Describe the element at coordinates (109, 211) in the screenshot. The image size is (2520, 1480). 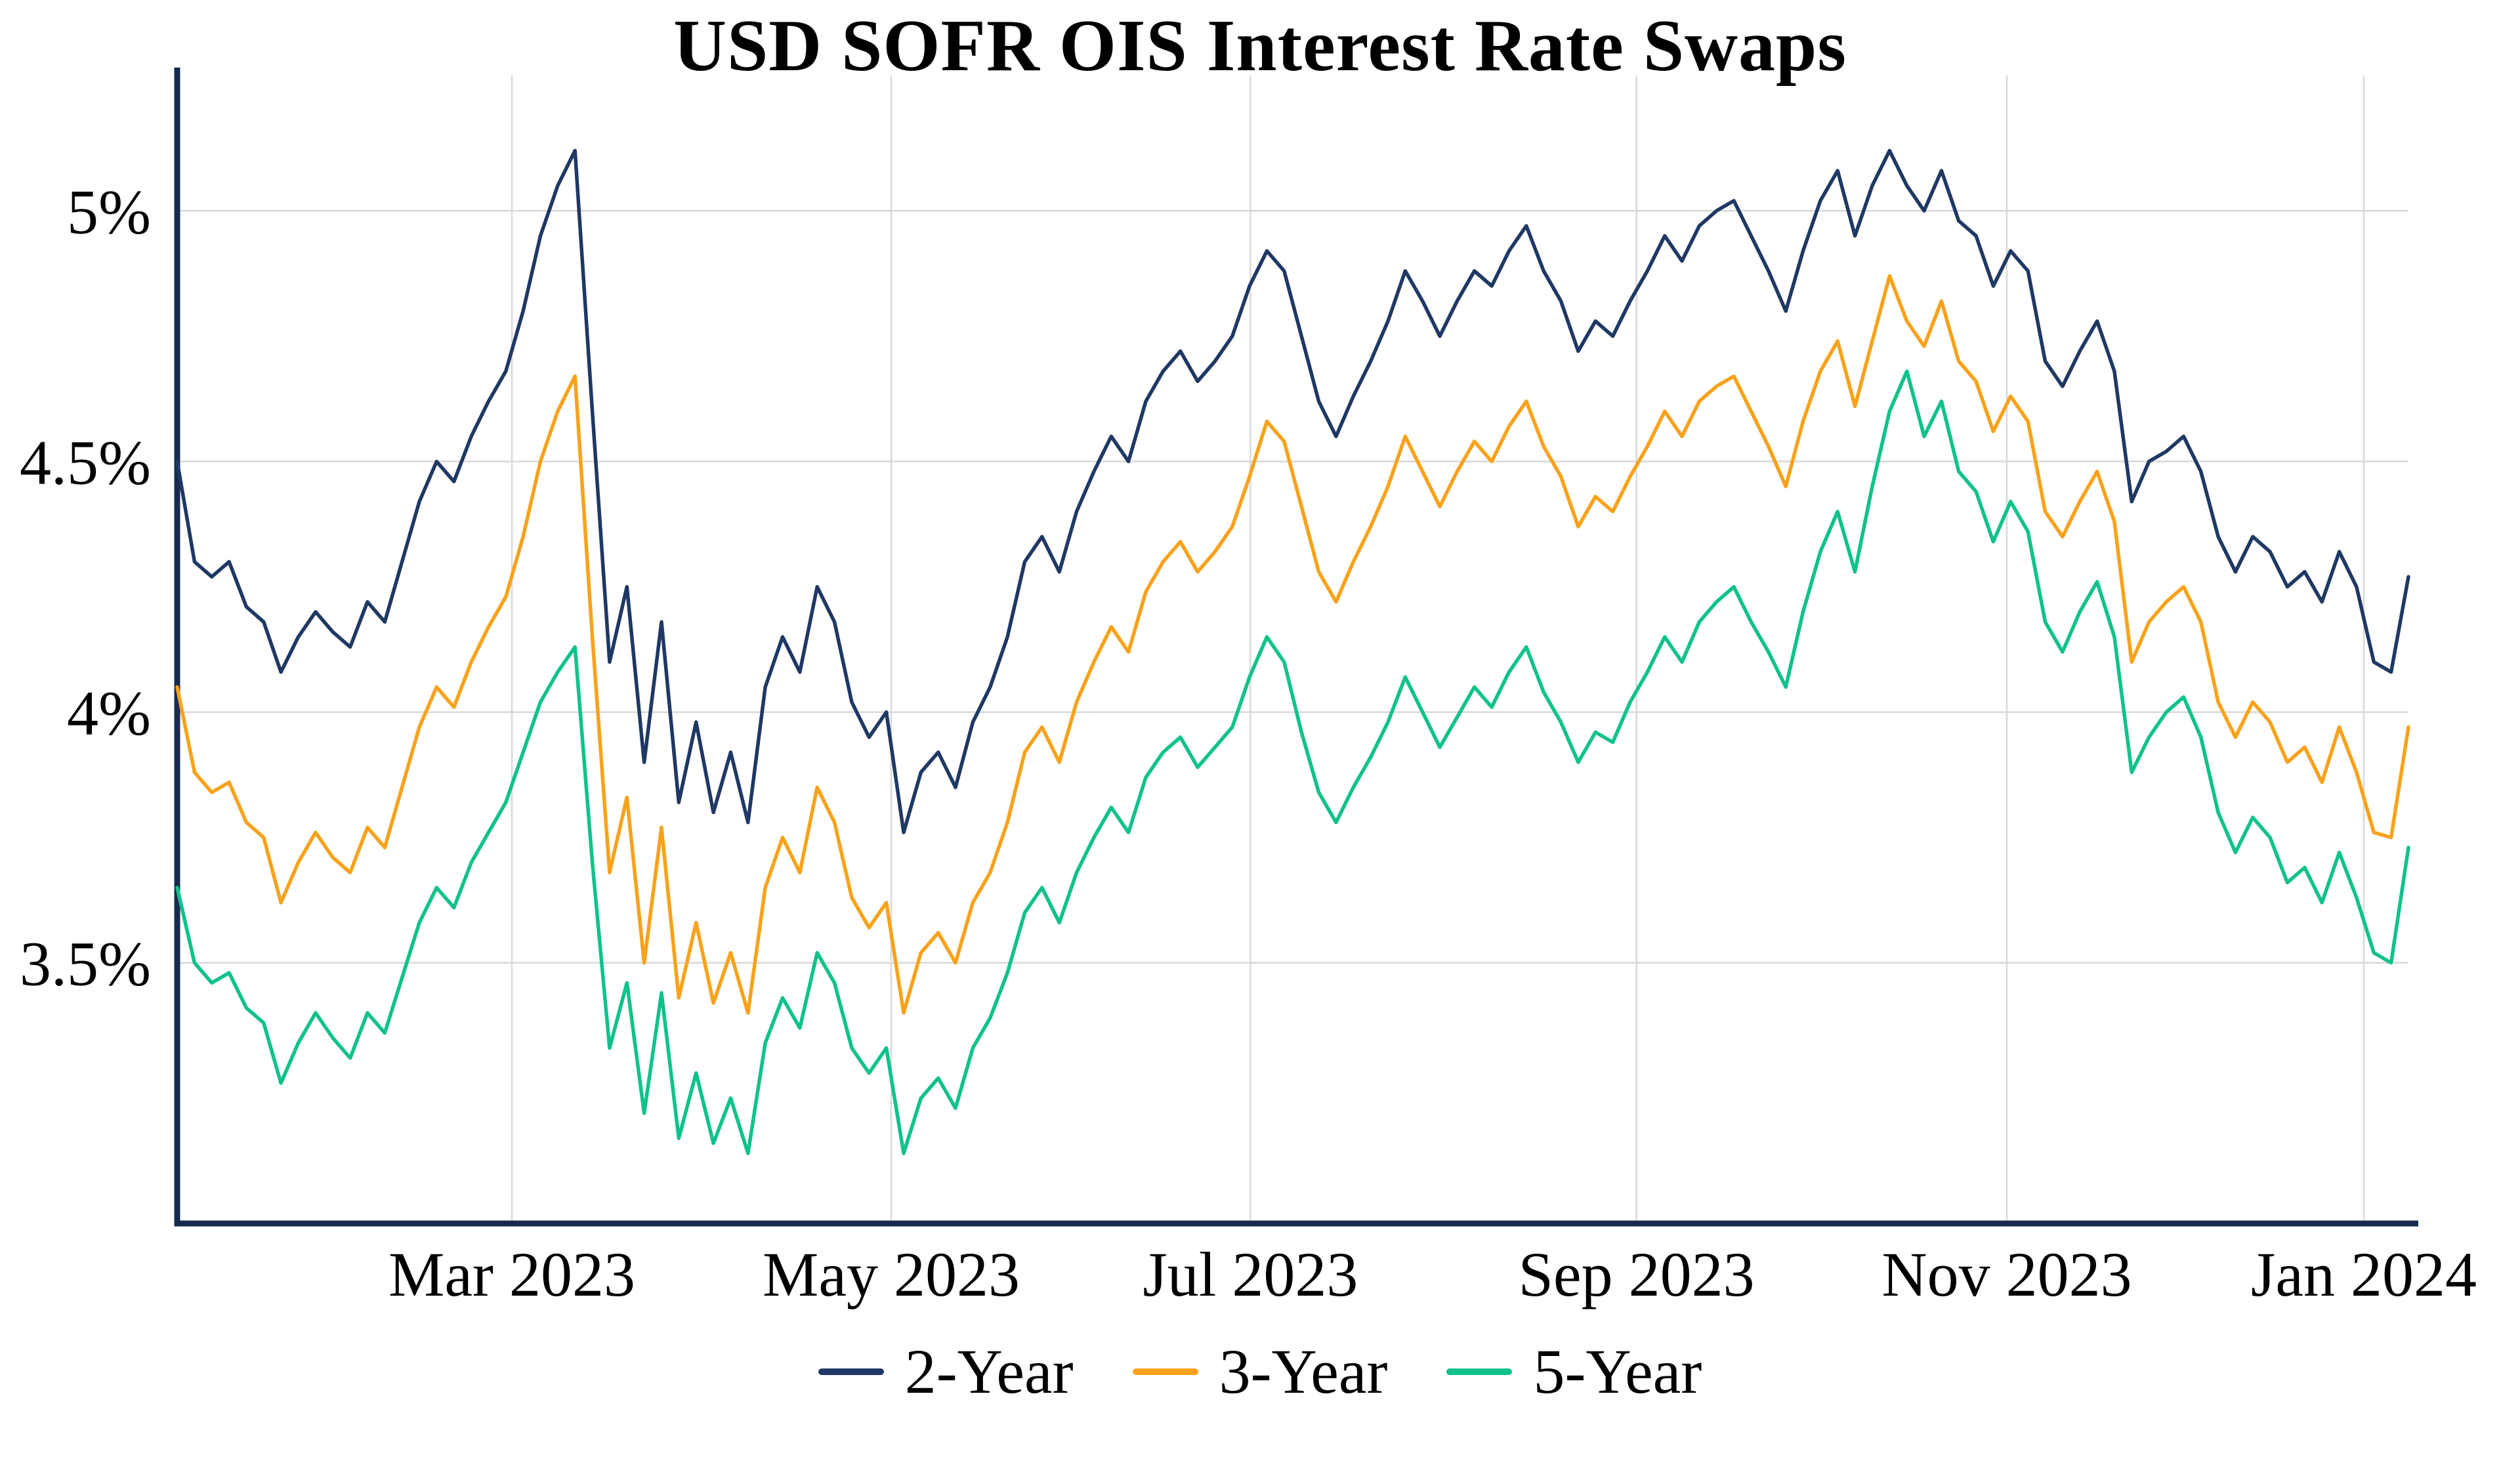
I see `y-tick-label: 5%` at that location.